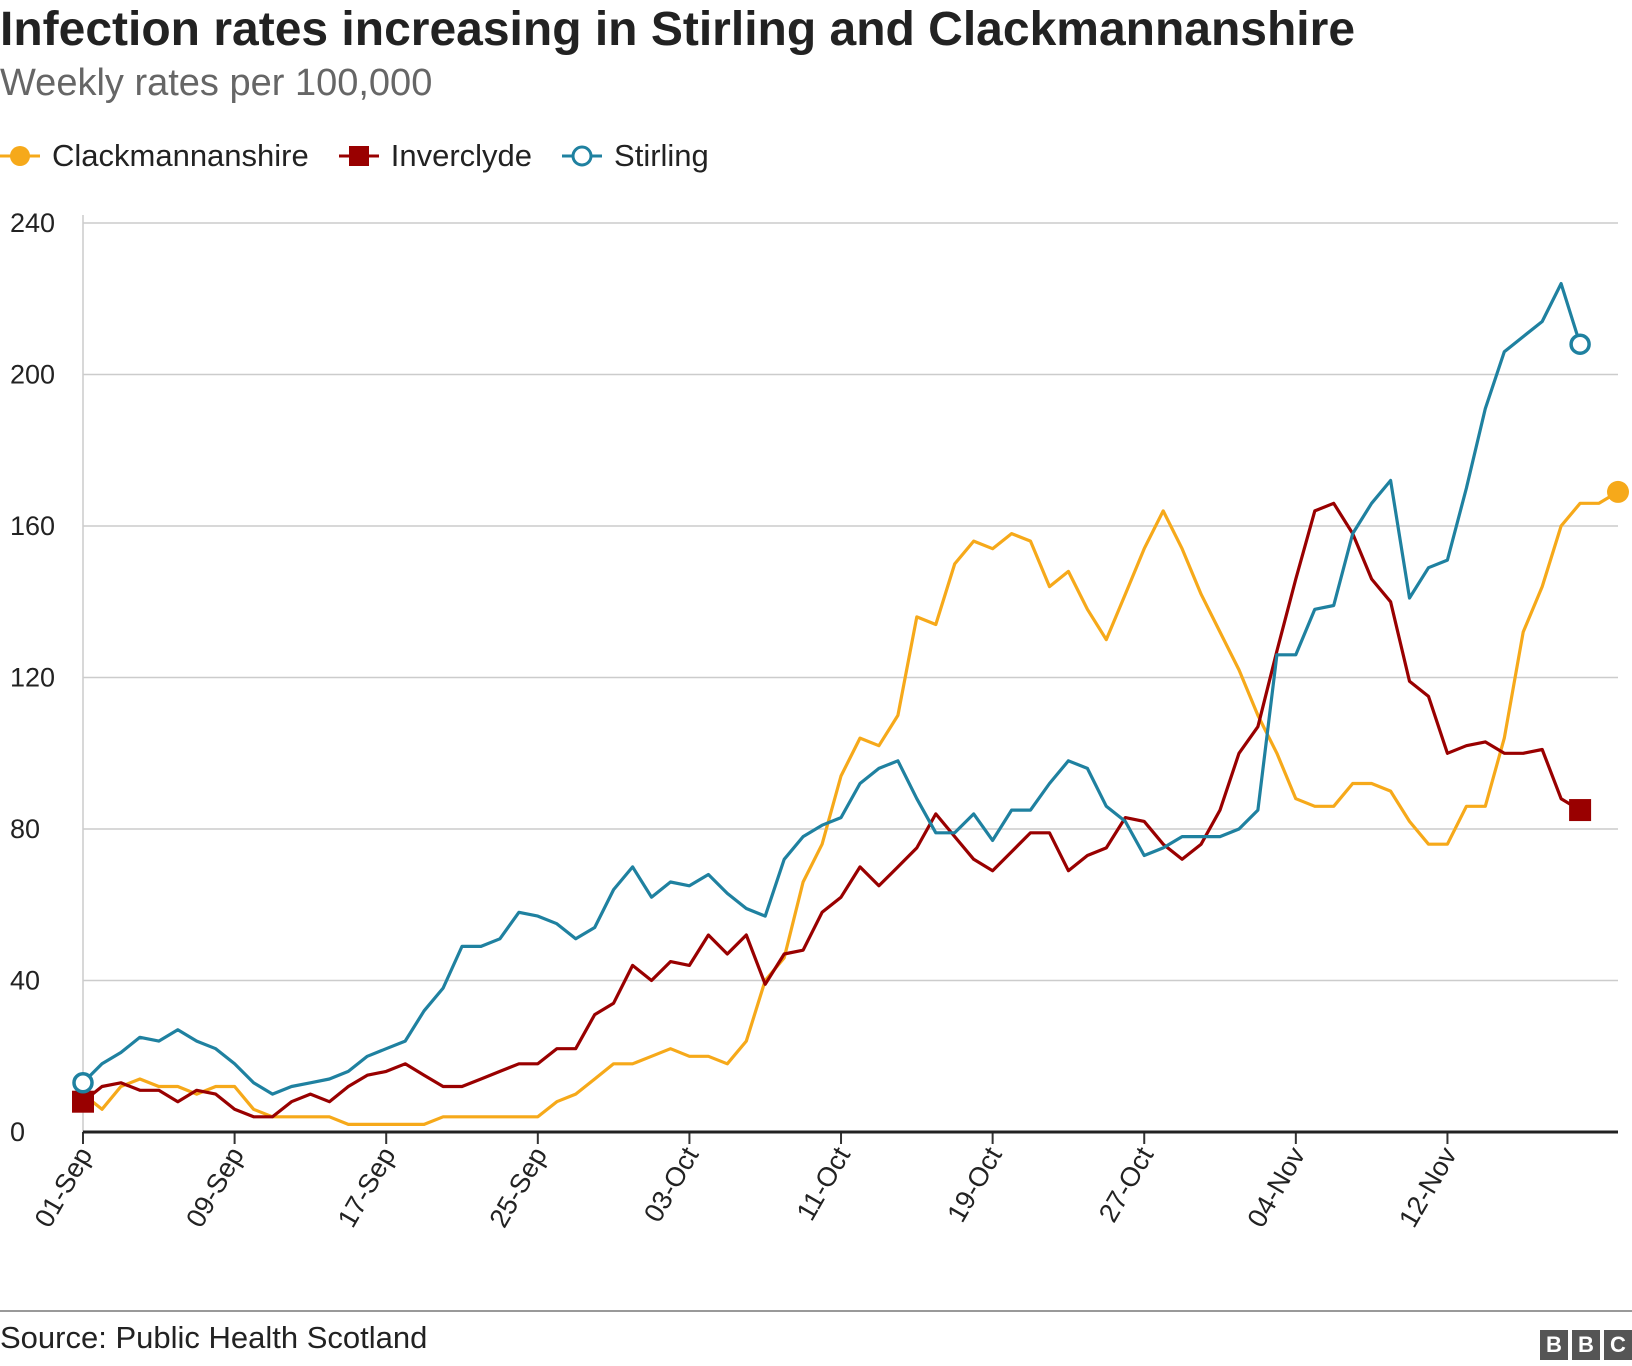 The image size is (1632, 1366). Describe the element at coordinates (358, 156) in the screenshot. I see `legend-square-marker-icon` at that location.